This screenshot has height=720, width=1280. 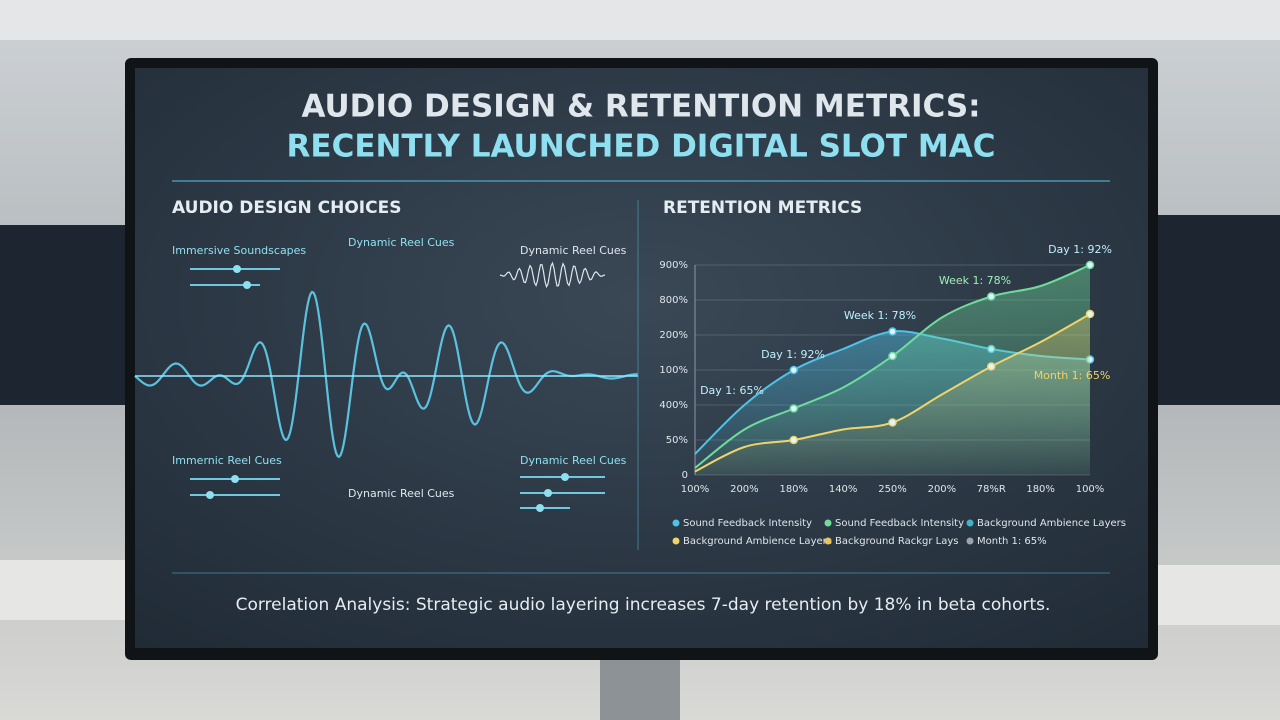 What do you see at coordinates (673, 370) in the screenshot?
I see `y-tick-label: 100%` at bounding box center [673, 370].